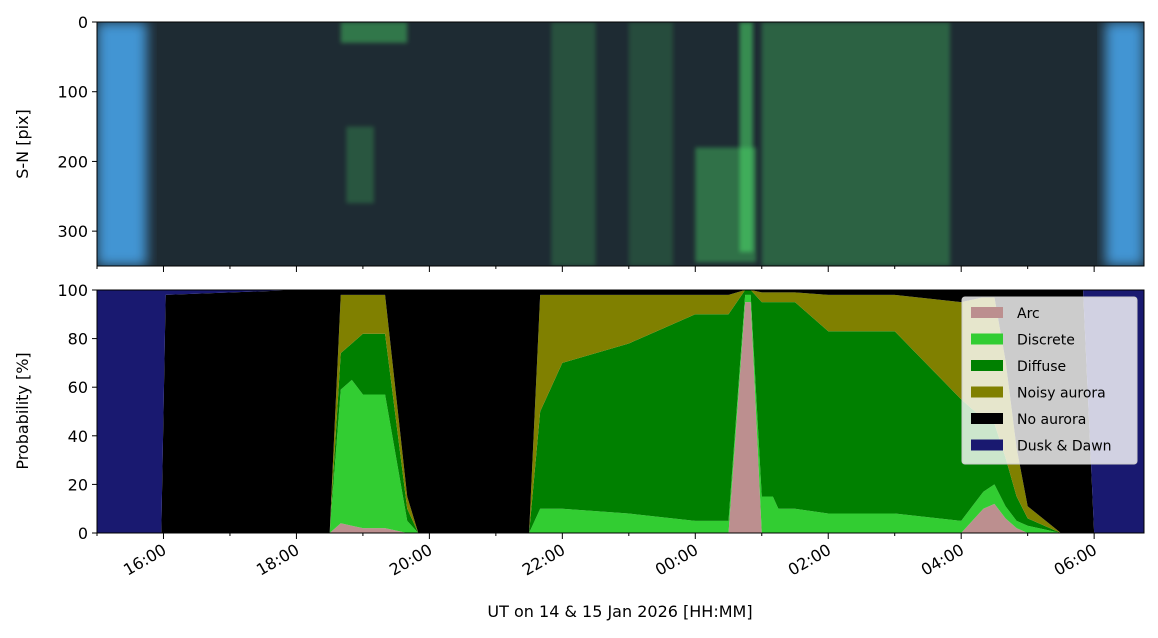 Image resolution: width=1158 pixels, height=638 pixels. What do you see at coordinates (78, 339) in the screenshot?
I see `probability-y-tick-label: 80` at bounding box center [78, 339].